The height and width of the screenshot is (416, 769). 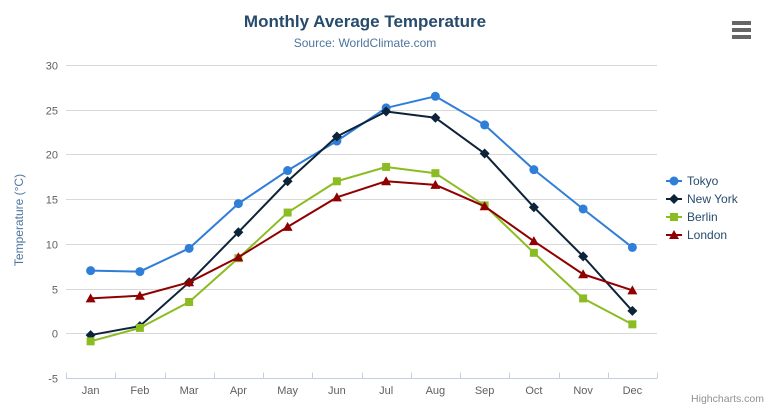 I want to click on export-menu-button, so click(x=742, y=30).